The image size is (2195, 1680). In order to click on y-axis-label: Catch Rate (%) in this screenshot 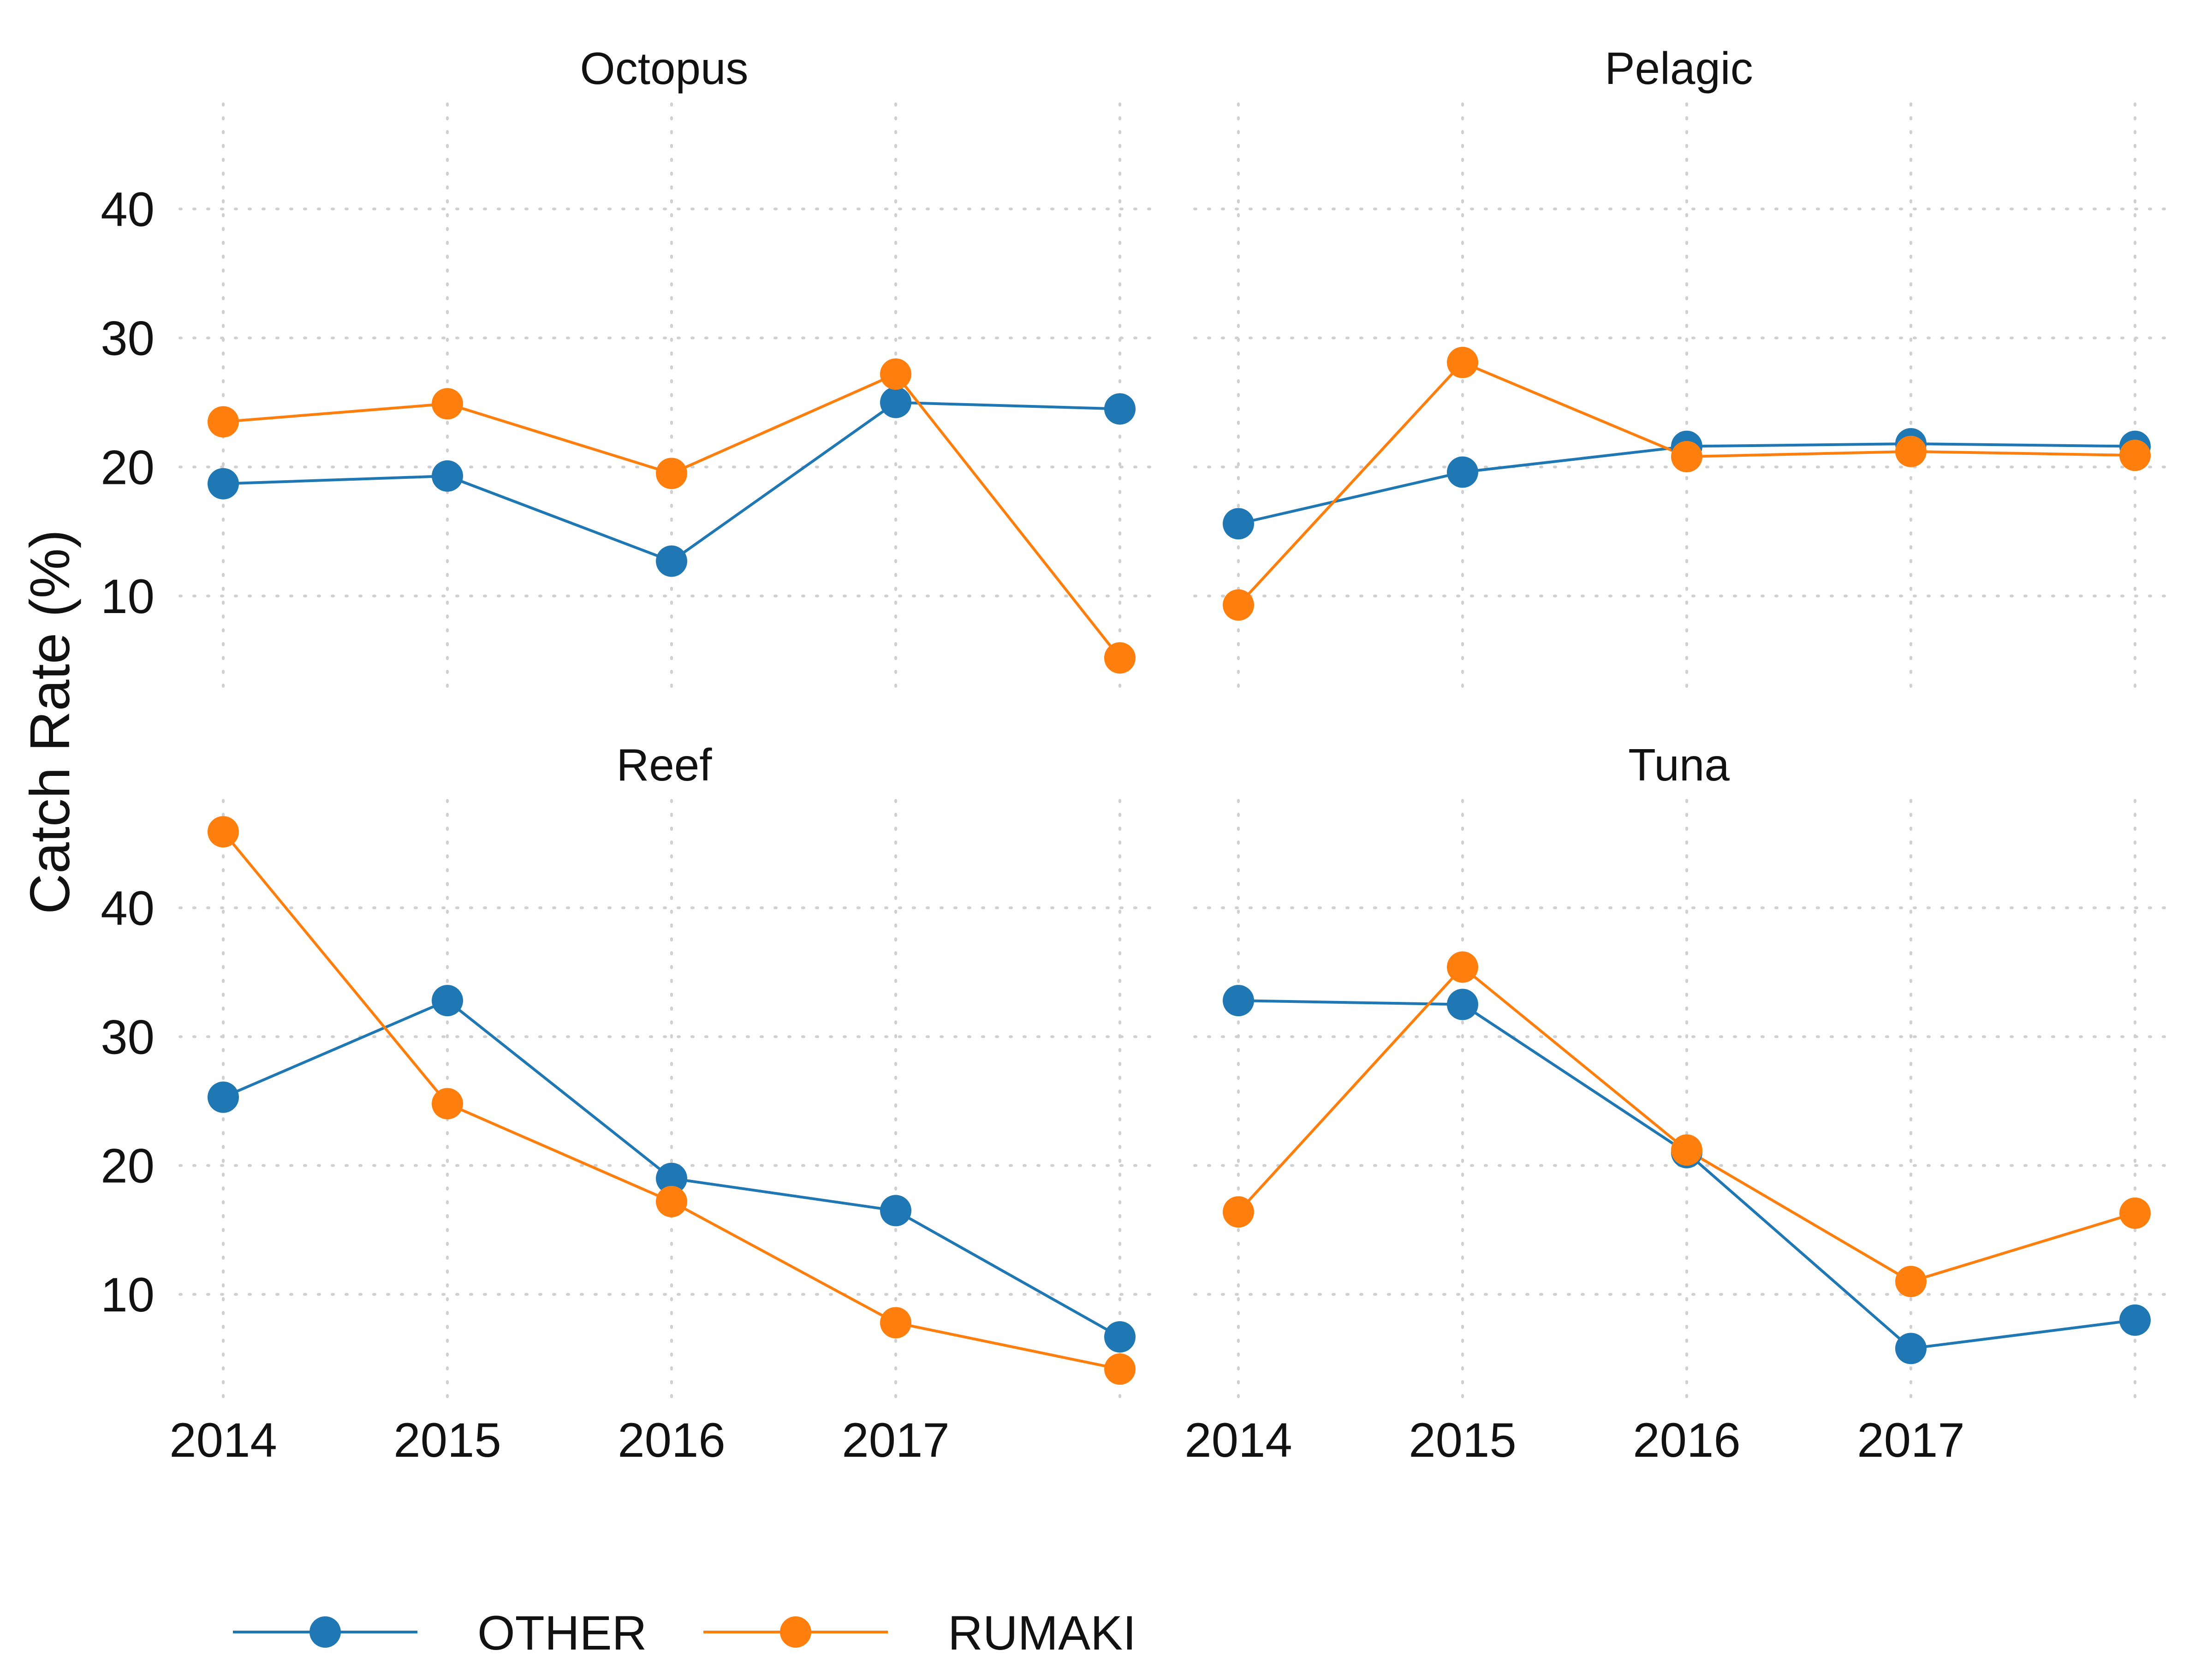, I will do `click(49, 722)`.